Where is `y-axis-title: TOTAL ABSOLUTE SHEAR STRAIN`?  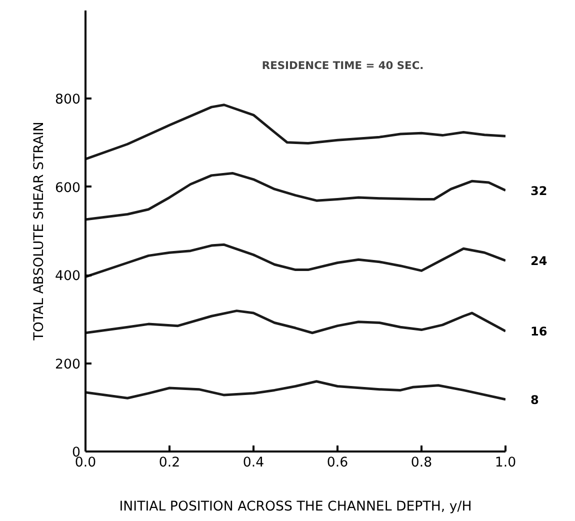 y-axis-title: TOTAL ABSOLUTE SHEAR STRAIN is located at coordinates (40, 232).